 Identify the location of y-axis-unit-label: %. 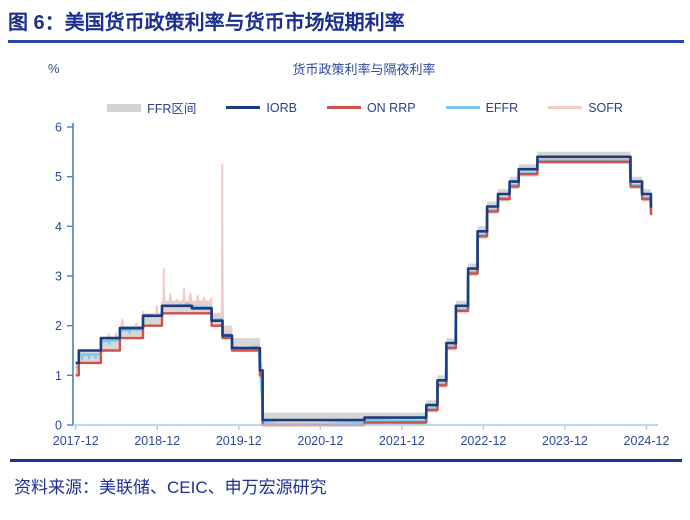
(54, 68).